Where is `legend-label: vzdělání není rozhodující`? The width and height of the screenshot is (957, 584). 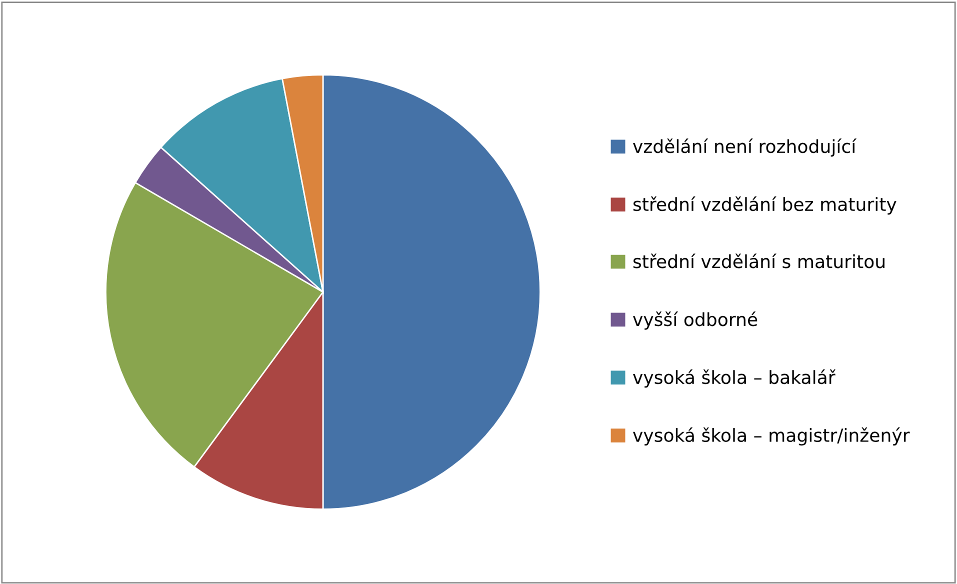 legend-label: vzdělání není rozhodující is located at coordinates (745, 147).